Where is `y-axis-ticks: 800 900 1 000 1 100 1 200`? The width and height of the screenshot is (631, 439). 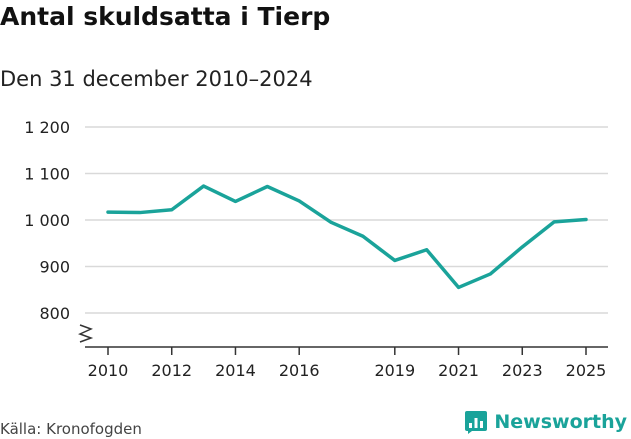 y-axis-ticks: 800 900 1 000 1 100 1 200 is located at coordinates (47, 220).